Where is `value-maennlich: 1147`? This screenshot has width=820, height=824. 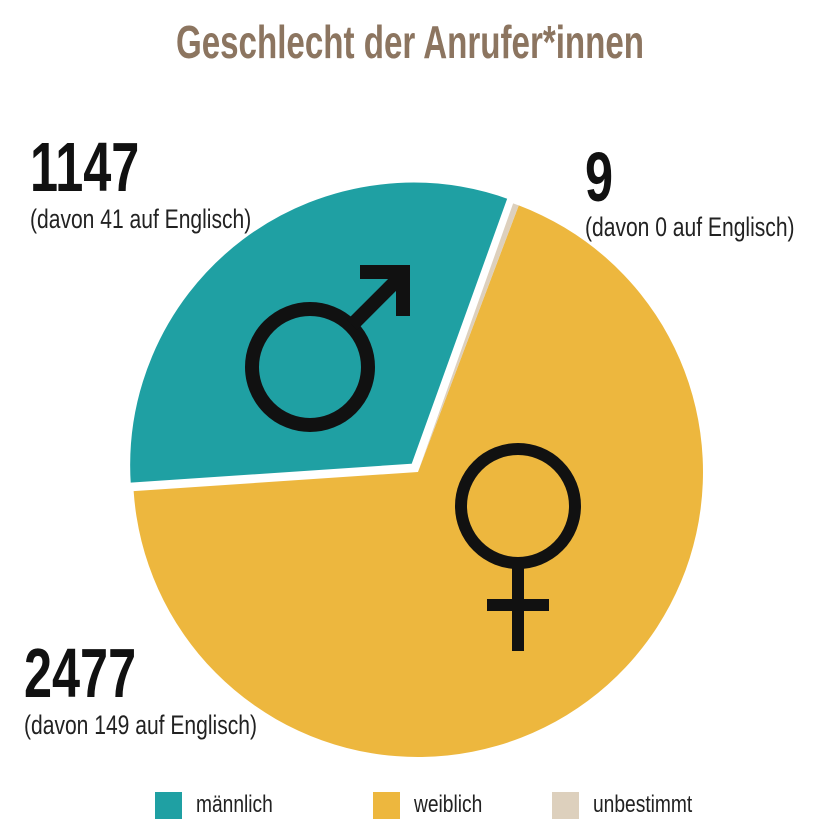 value-maennlich: 1147 is located at coordinates (85, 167).